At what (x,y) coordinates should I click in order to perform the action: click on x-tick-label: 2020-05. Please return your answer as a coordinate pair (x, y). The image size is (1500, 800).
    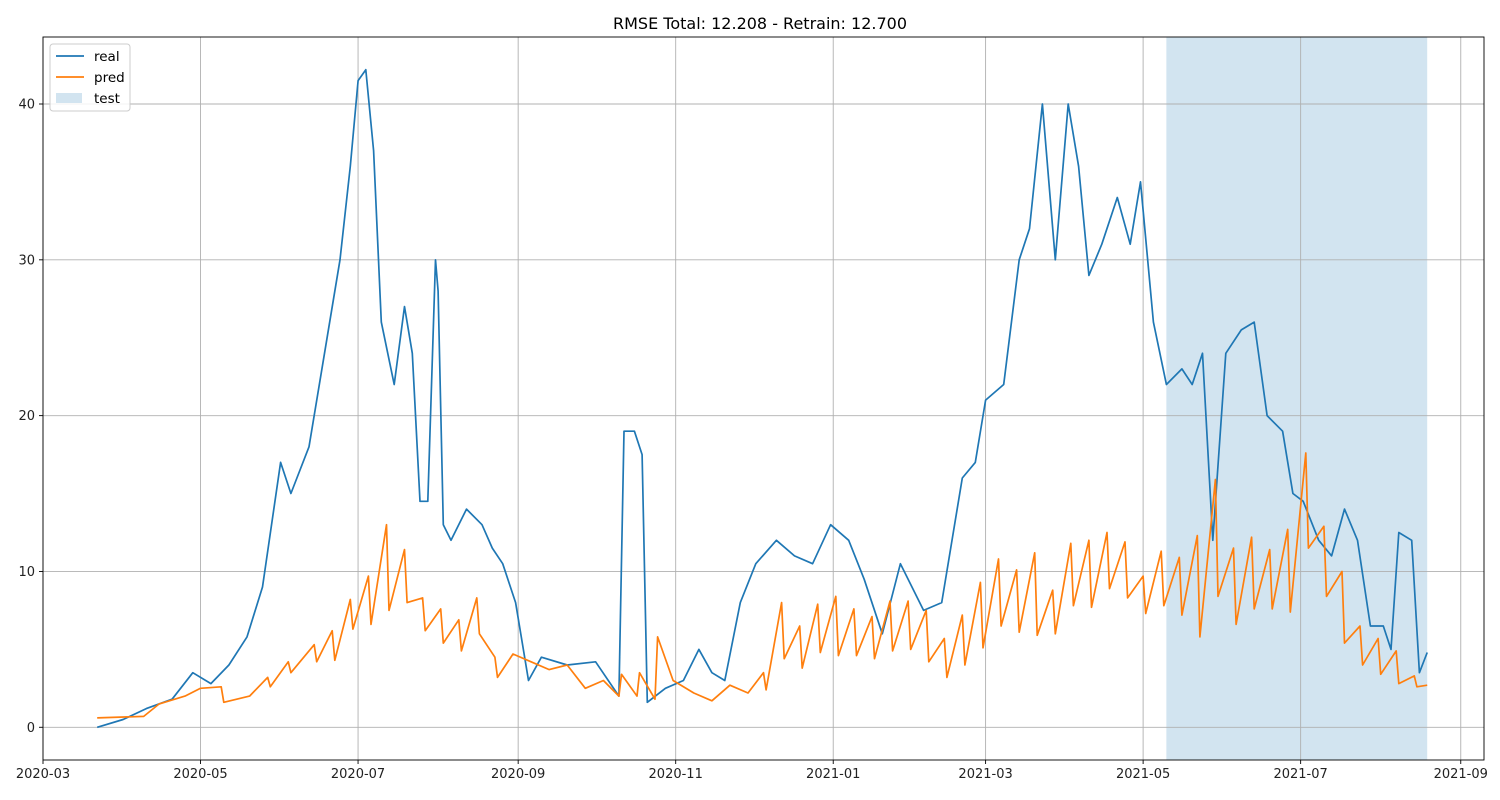
    Looking at the image, I should click on (200, 774).